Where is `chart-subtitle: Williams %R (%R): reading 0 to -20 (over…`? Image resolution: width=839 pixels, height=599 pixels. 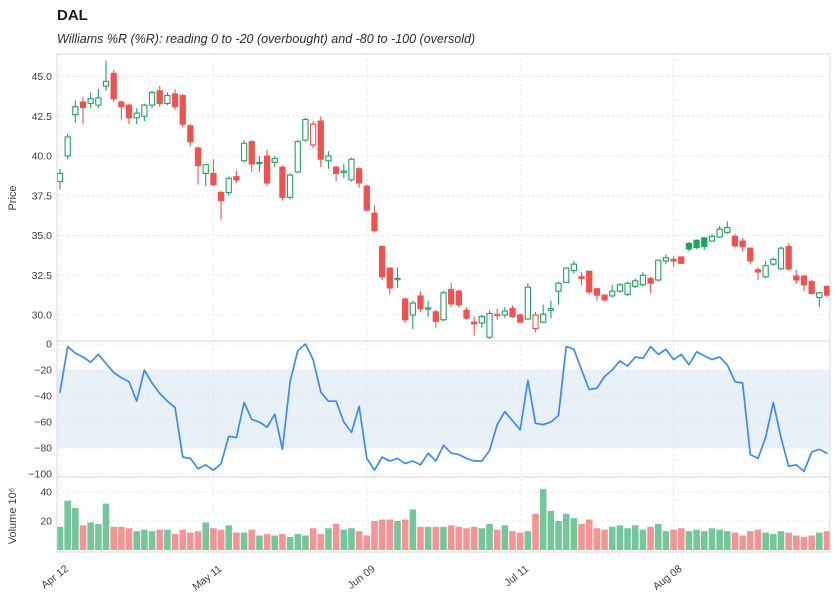
chart-subtitle: Williams %R (%R): reading 0 to -20 (over… is located at coordinates (266, 39).